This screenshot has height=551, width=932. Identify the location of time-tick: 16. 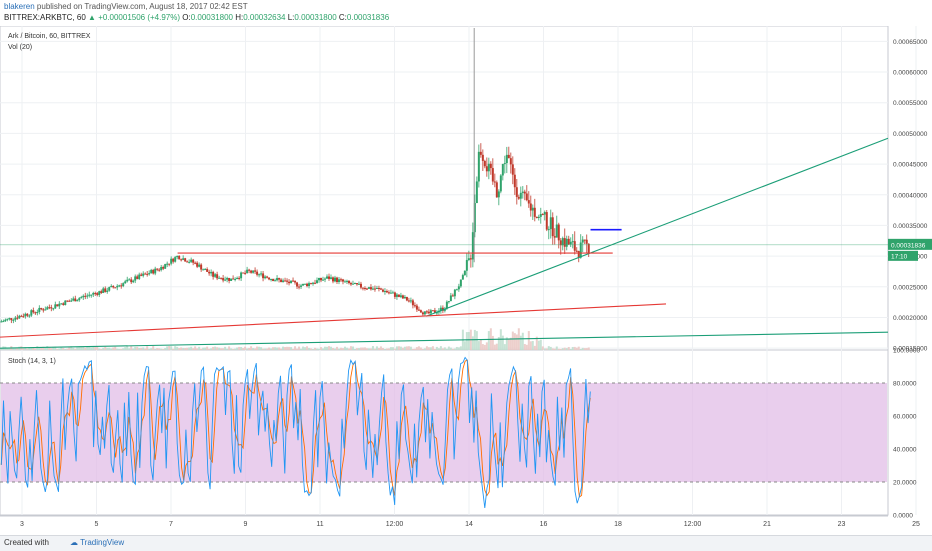
(544, 524).